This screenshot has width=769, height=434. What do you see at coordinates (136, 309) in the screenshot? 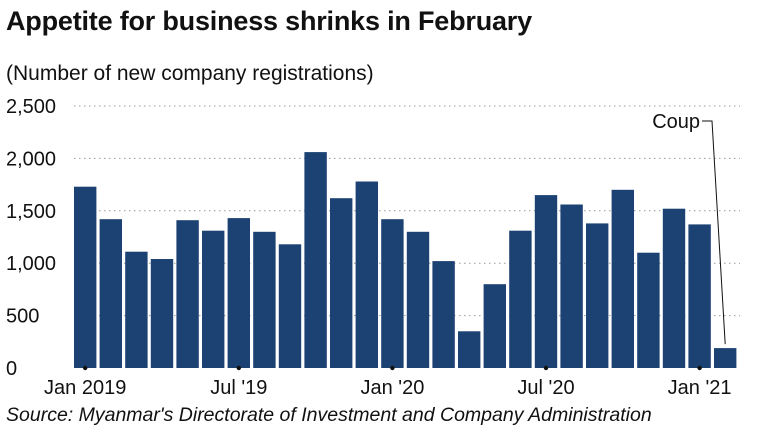
I see `bar-mar-2019` at bounding box center [136, 309].